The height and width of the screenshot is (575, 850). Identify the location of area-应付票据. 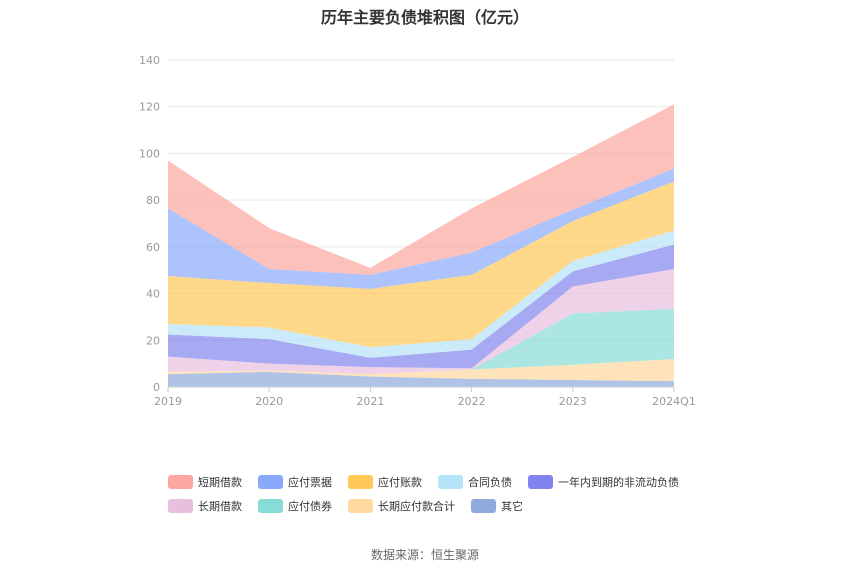
(421, 228).